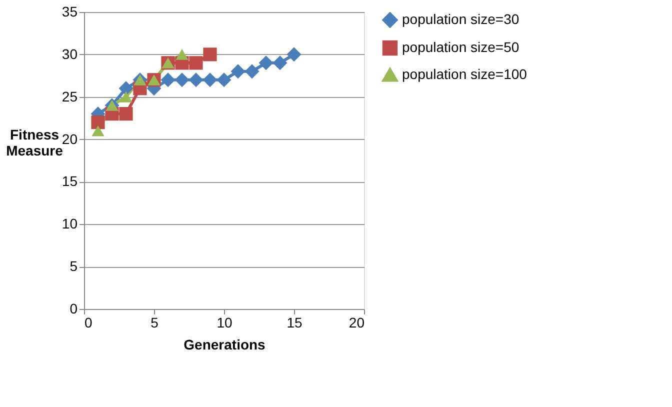  I want to click on y-tick-label: 30, so click(70, 54).